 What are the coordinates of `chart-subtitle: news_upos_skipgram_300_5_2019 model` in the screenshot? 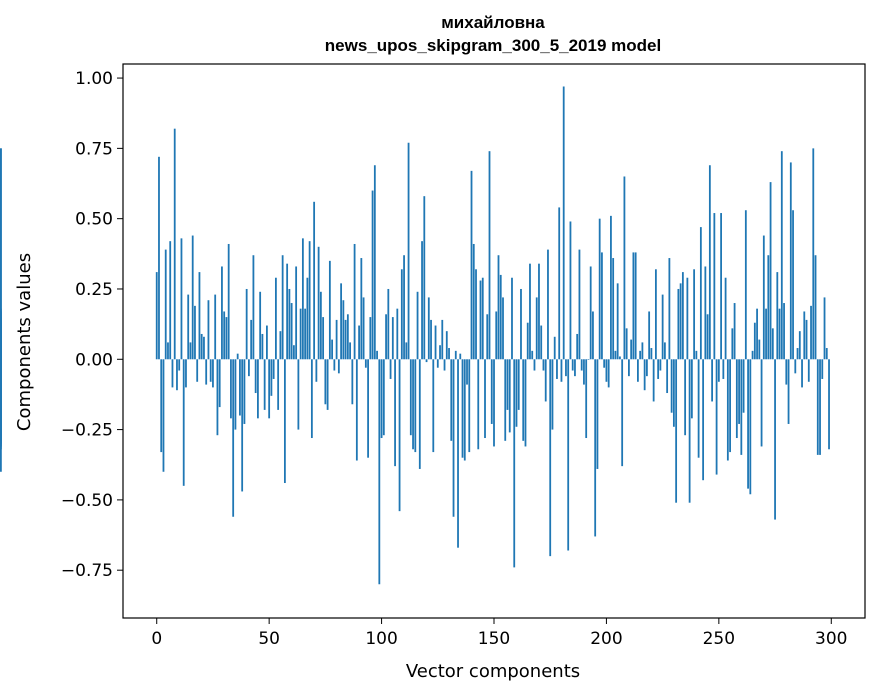 It's located at (493, 45).